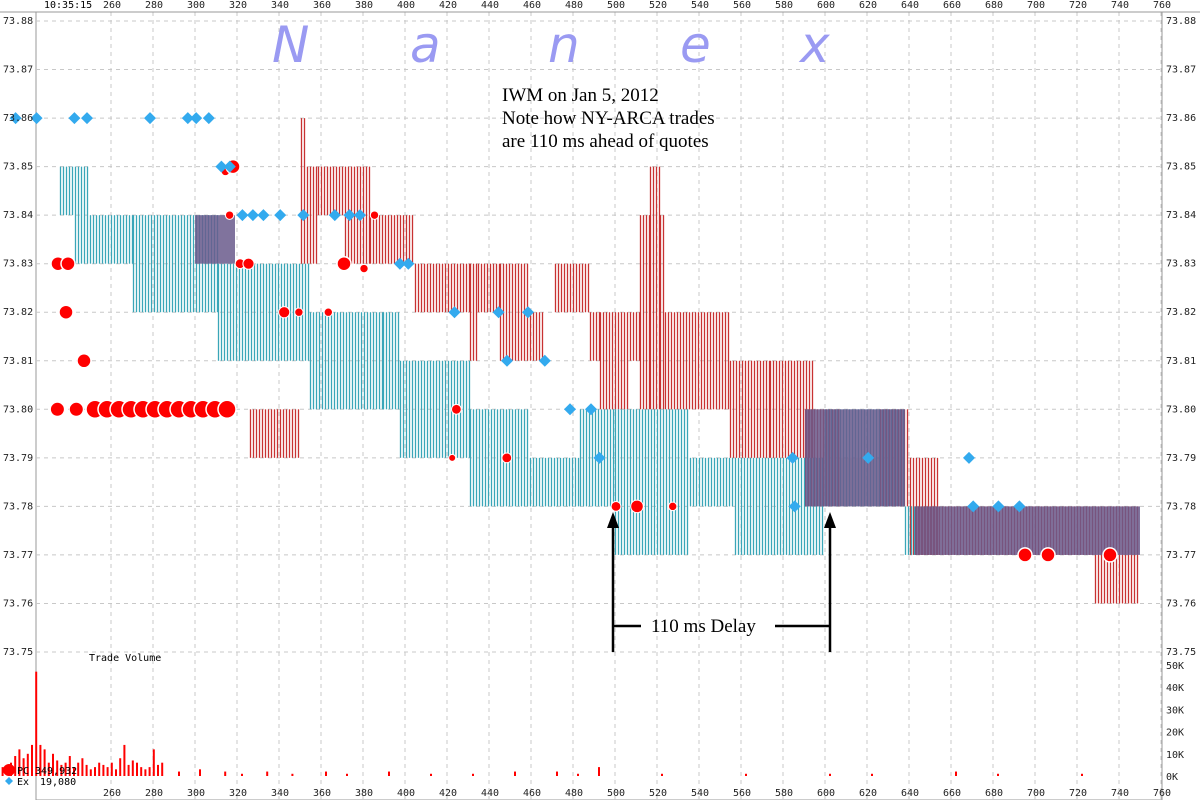 Image resolution: width=1200 pixels, height=800 pixels. What do you see at coordinates (112, 793) in the screenshot?
I see `time-tick-bottom: 260` at bounding box center [112, 793].